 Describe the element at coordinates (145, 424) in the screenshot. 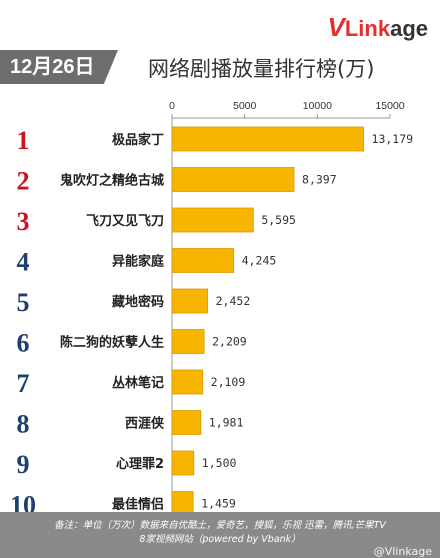

I see `category-label: 西涯侠` at that location.